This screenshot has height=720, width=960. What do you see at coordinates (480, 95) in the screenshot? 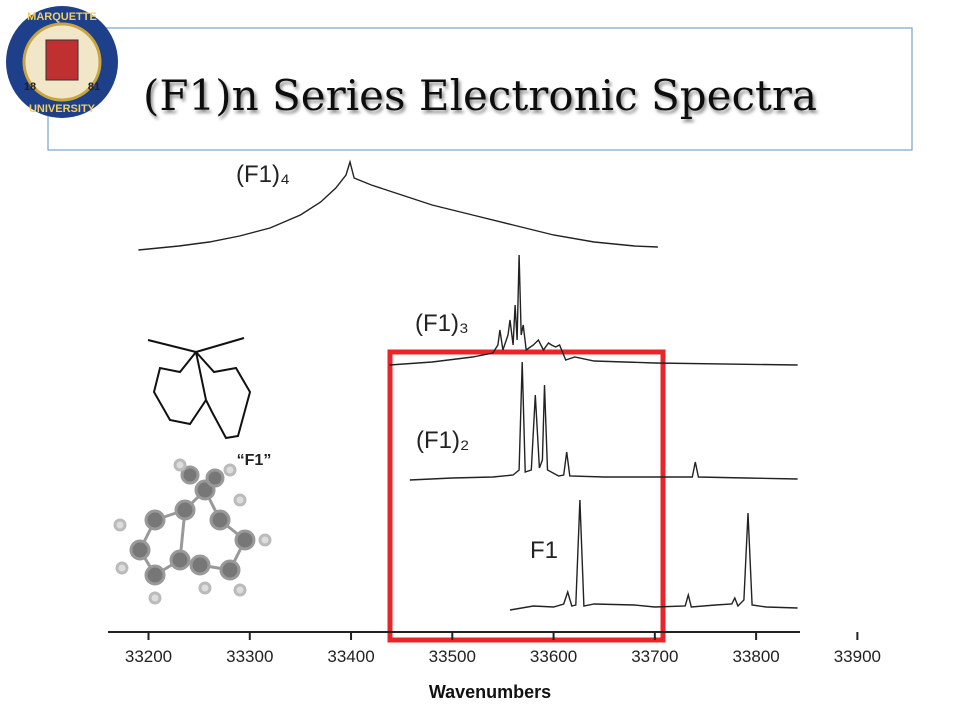
I see `chart-title: (F1)n Series Electronic Spectra` at bounding box center [480, 95].